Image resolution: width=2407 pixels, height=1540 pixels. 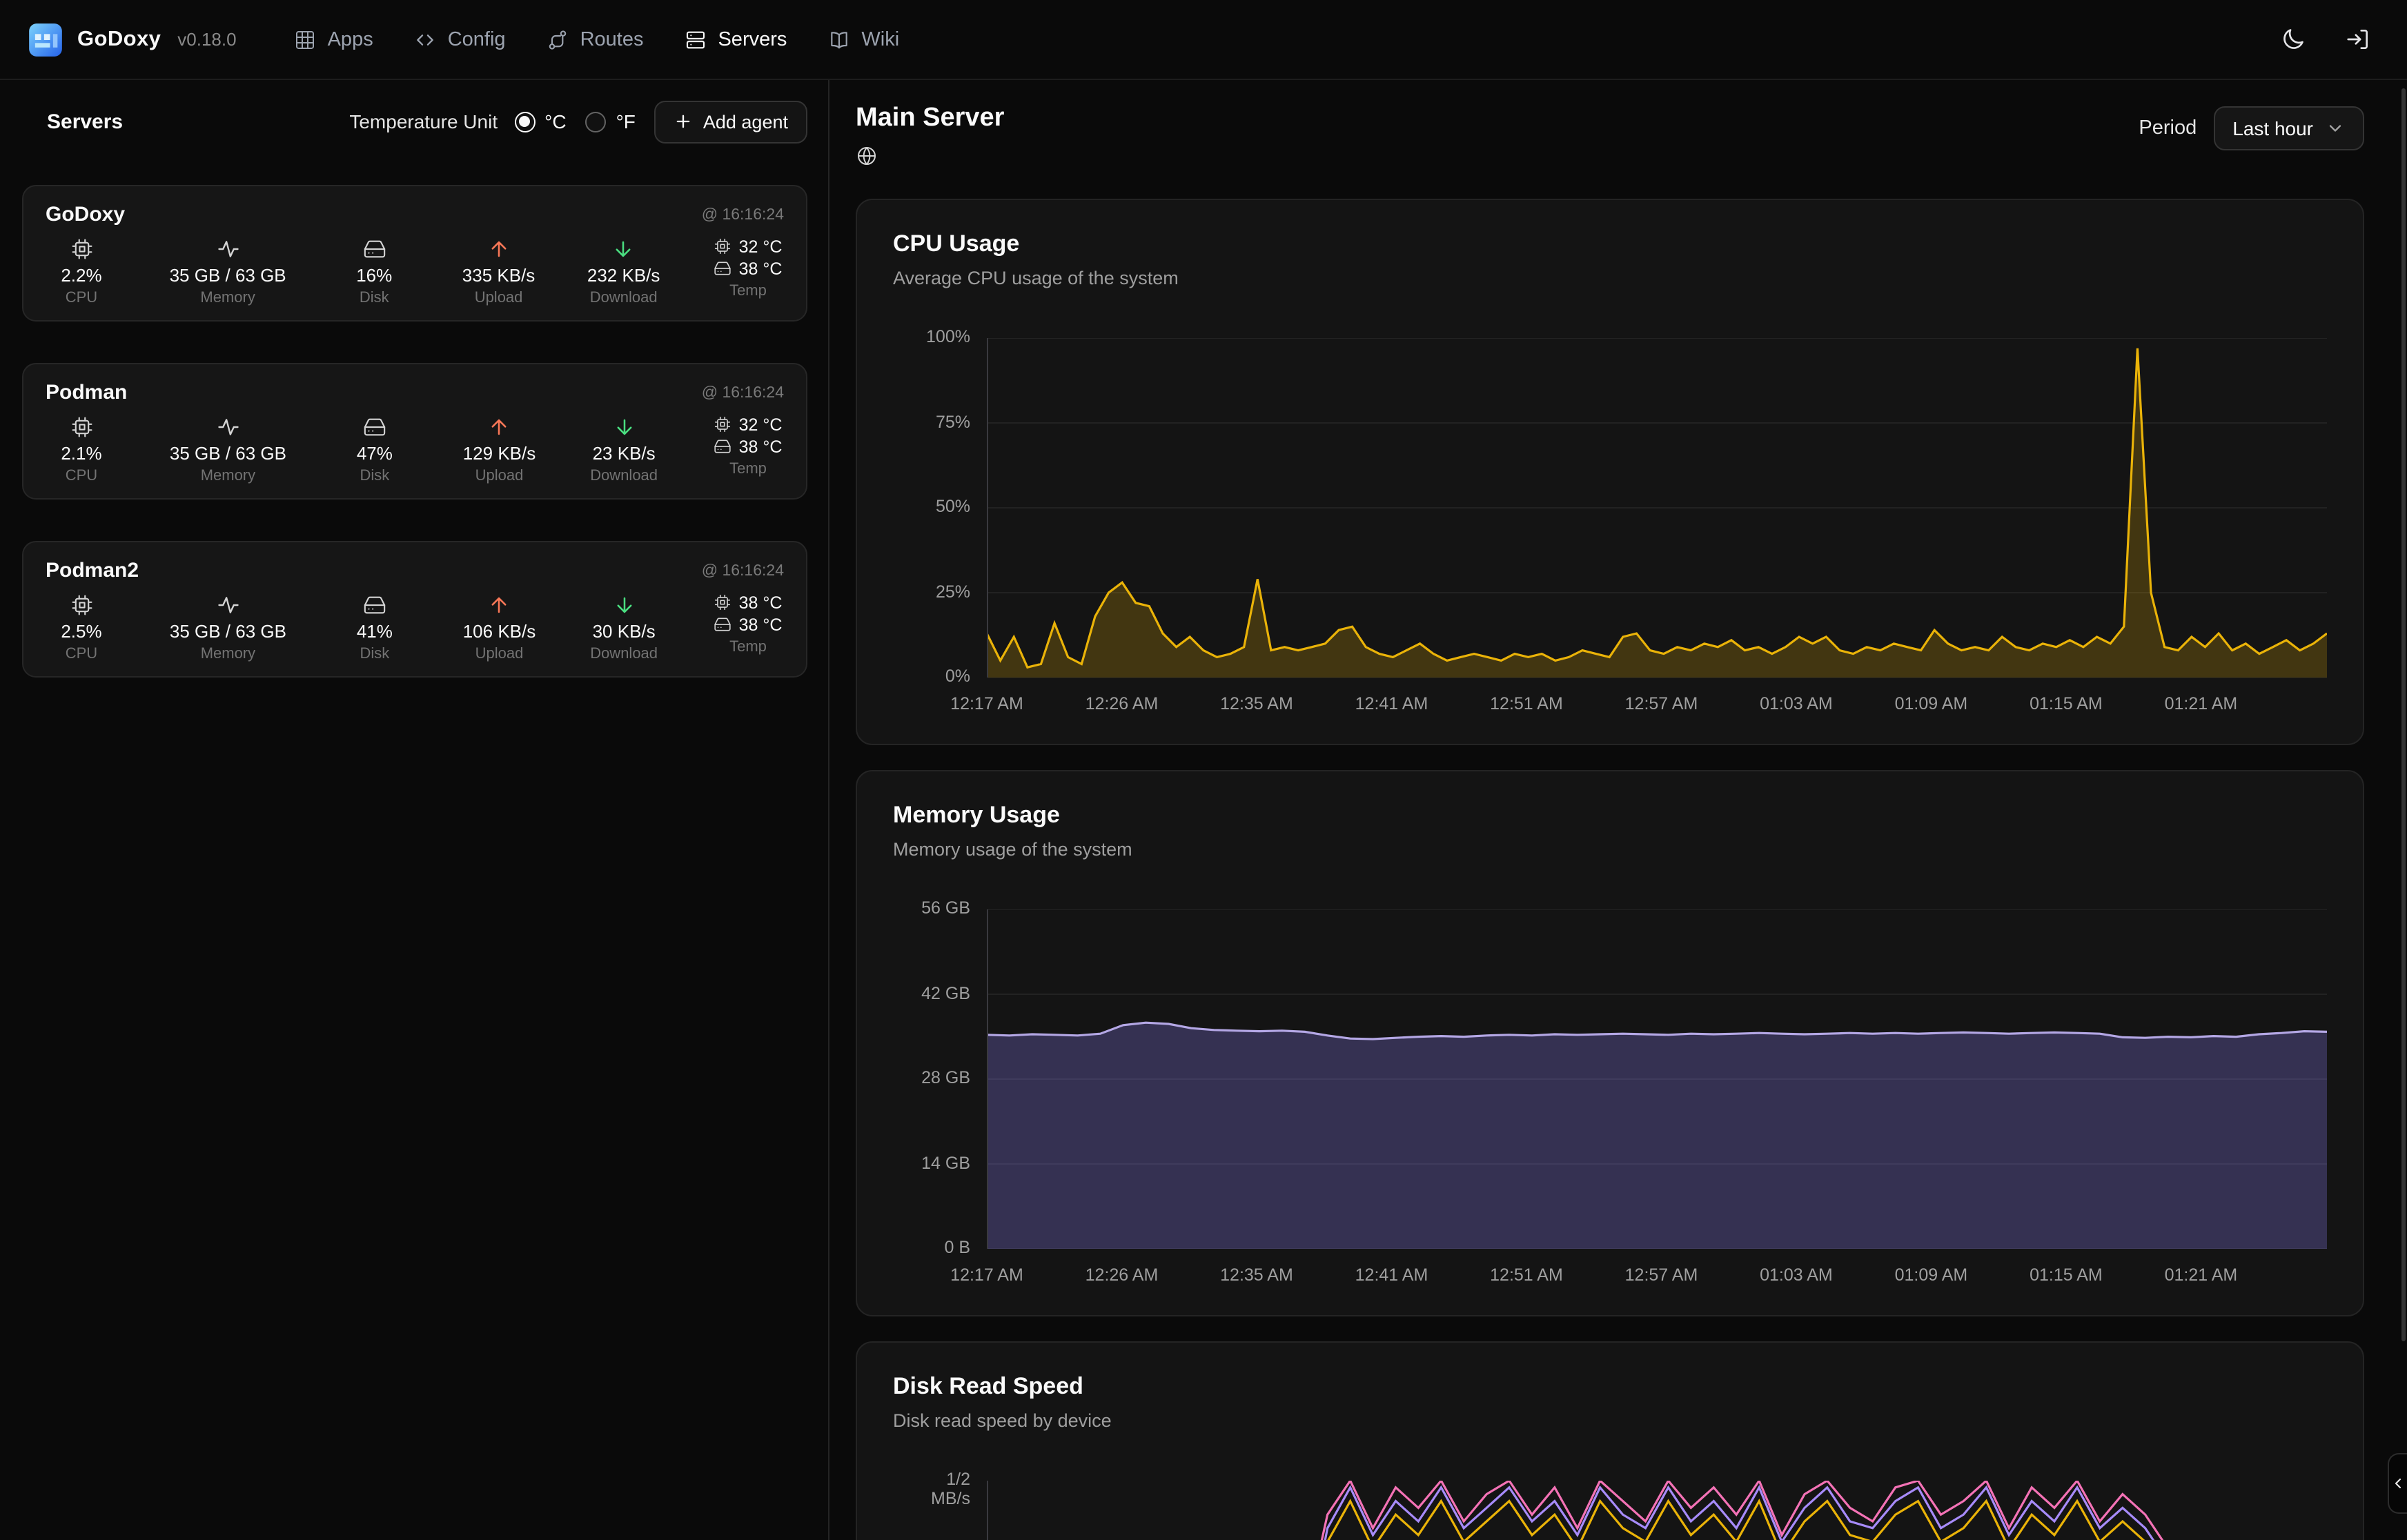 I want to click on stat-upload: 335 KB/s Upload, so click(x=499, y=271).